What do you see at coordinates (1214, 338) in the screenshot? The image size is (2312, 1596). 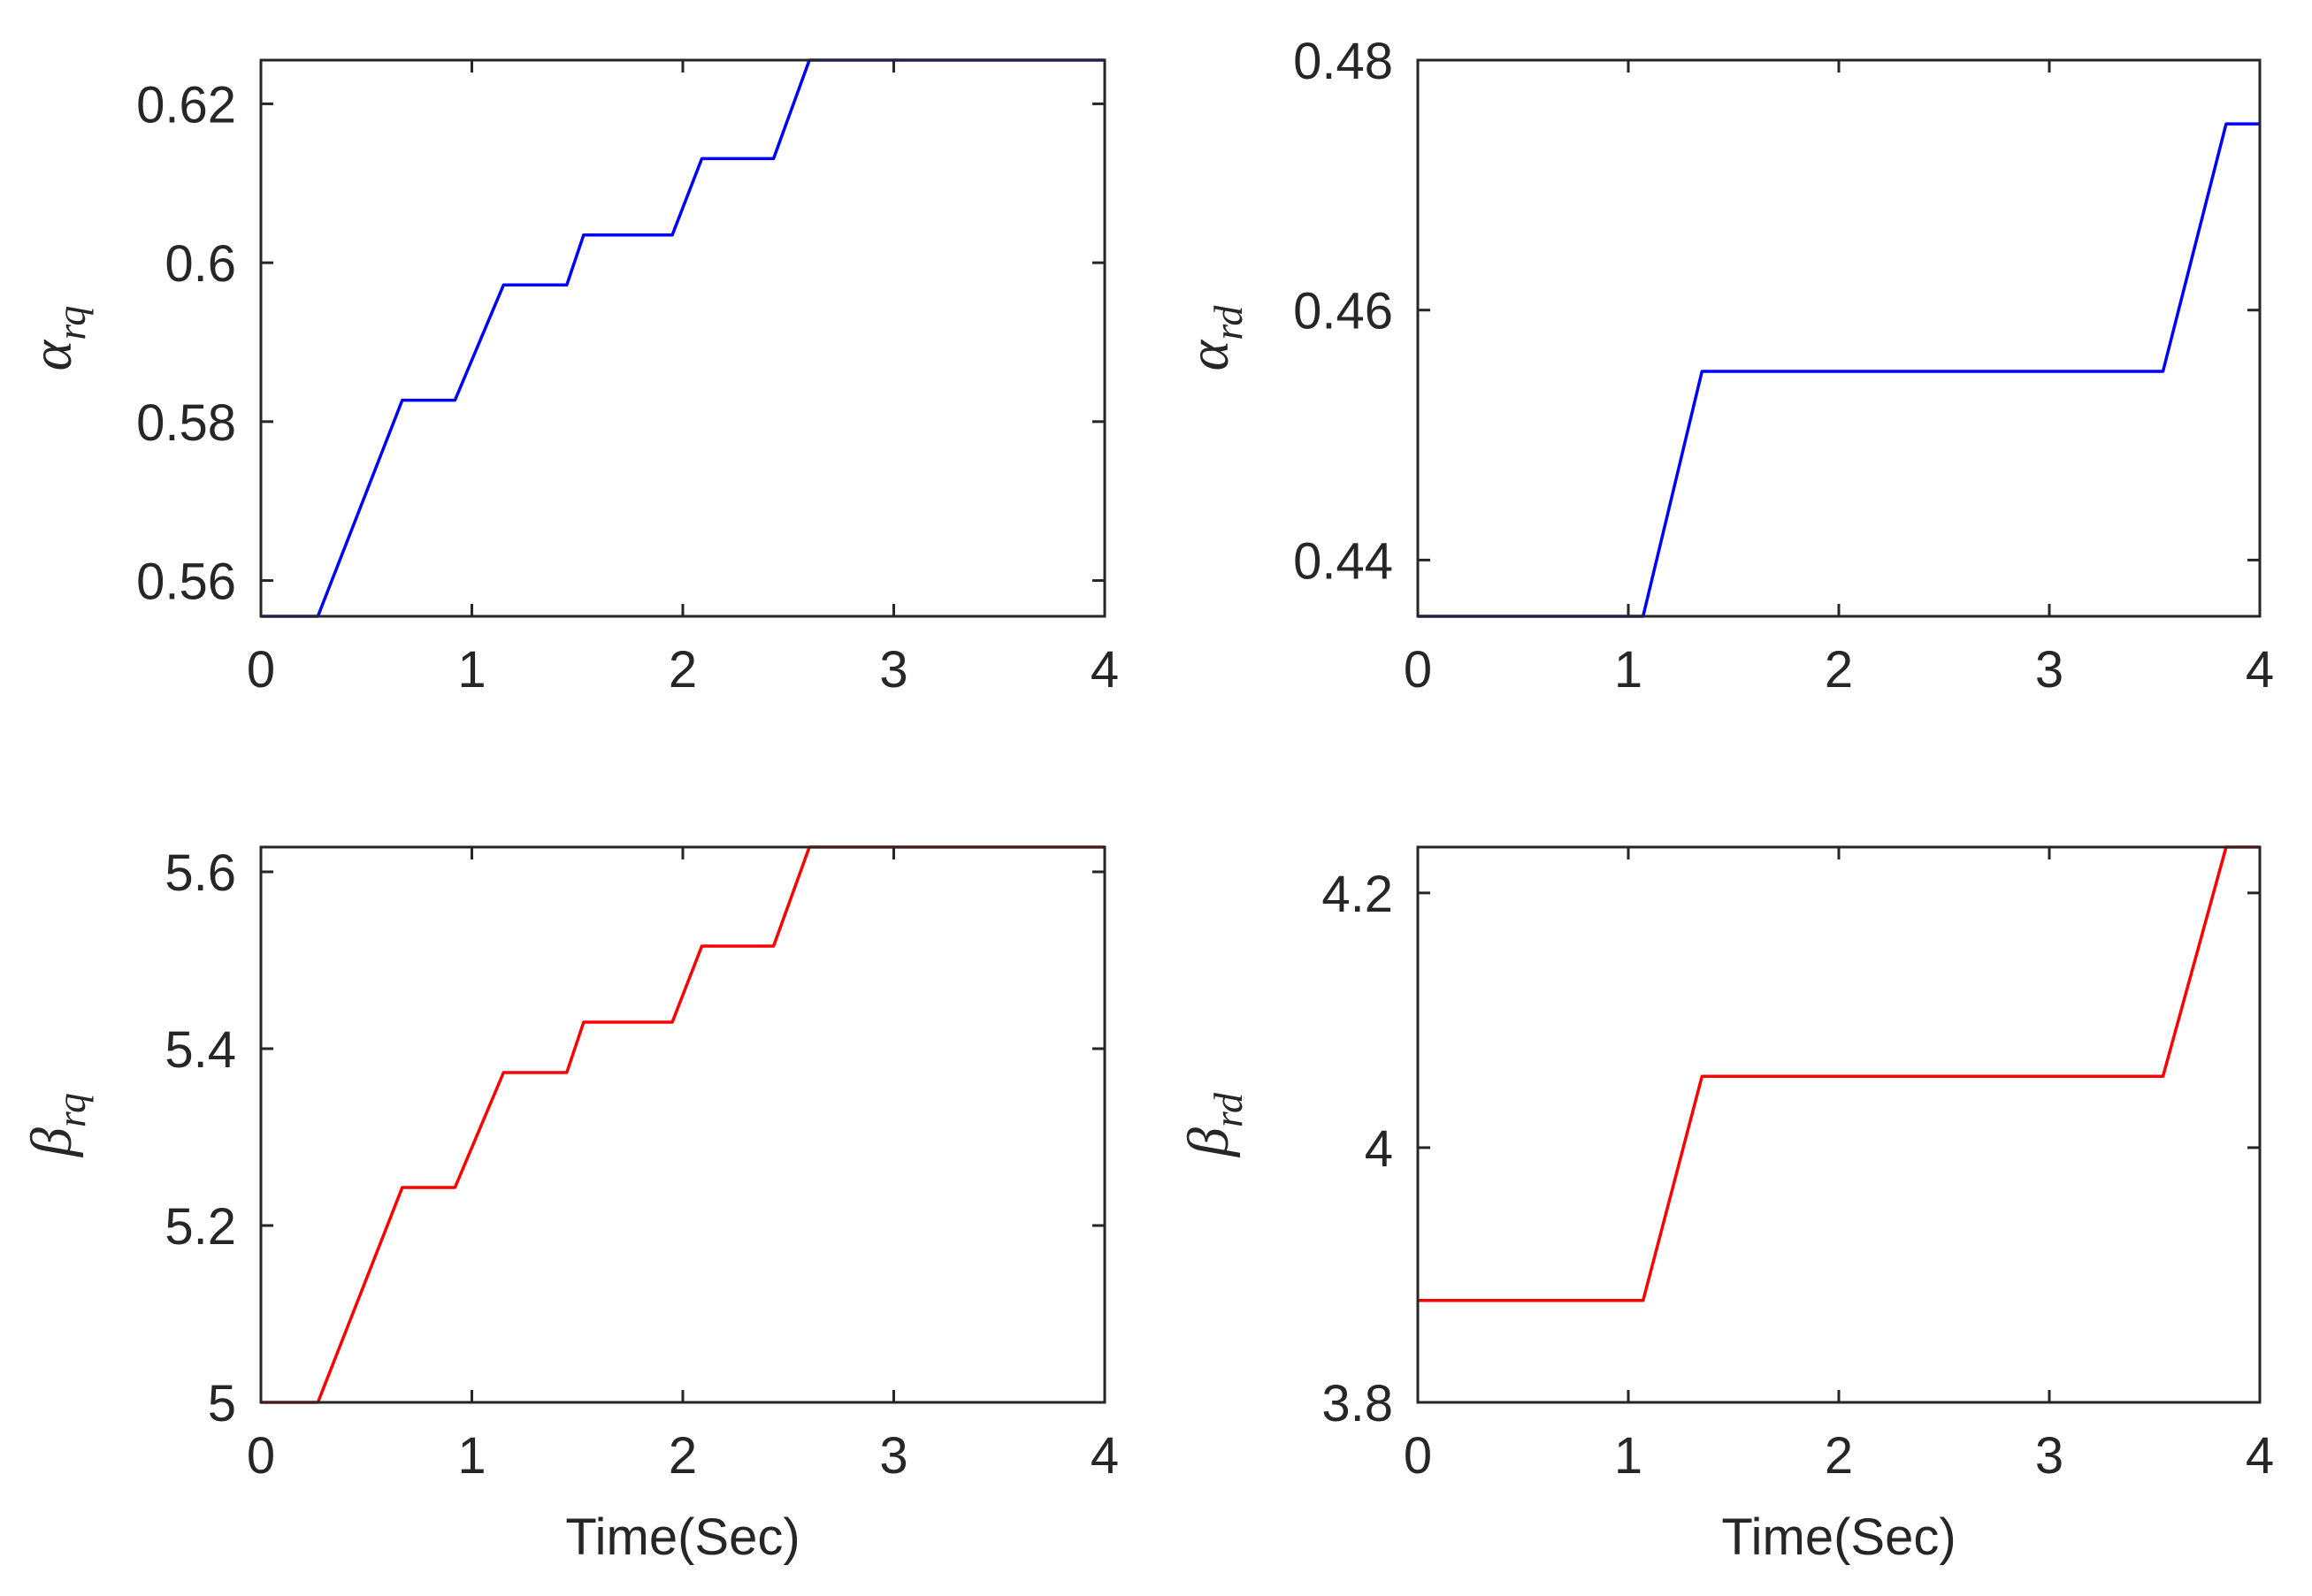 I see `y-axis-label: αrd` at bounding box center [1214, 338].